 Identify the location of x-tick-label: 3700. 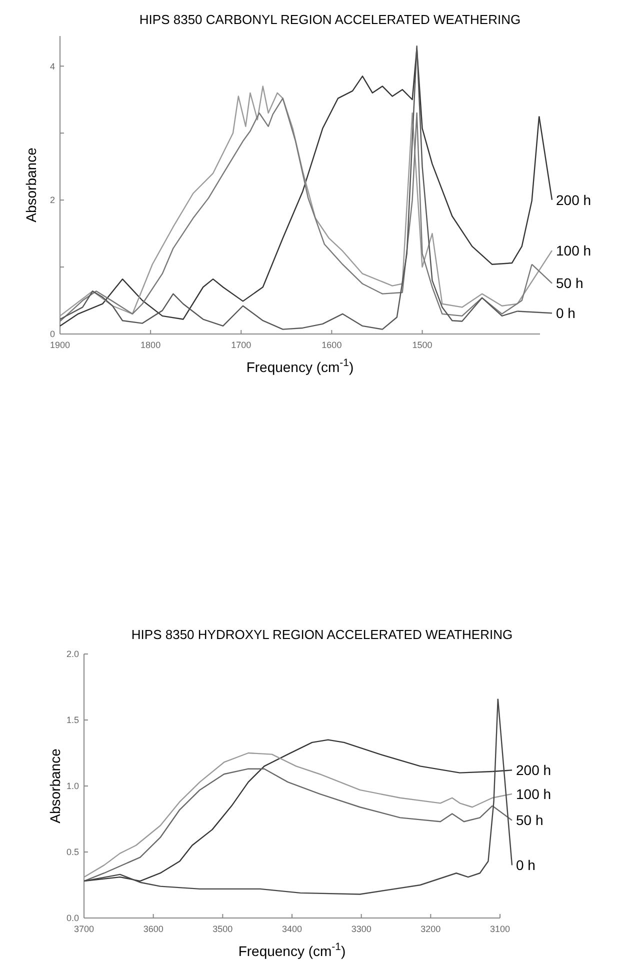
(84, 929).